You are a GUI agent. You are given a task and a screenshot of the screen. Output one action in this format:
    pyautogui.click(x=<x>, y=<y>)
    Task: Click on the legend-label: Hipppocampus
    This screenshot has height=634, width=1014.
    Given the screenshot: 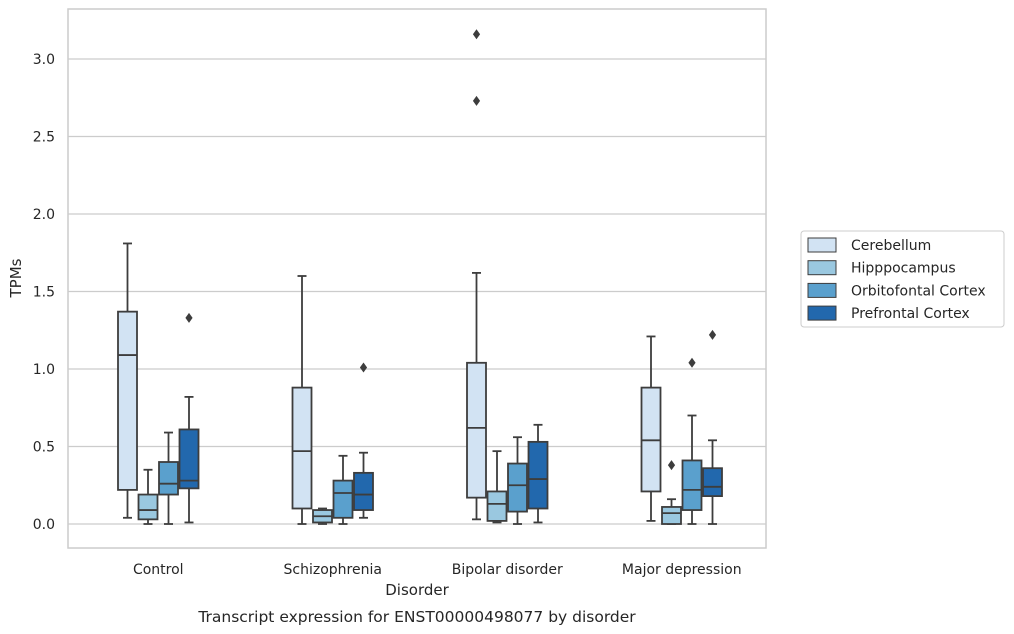 What is the action you would take?
    pyautogui.click(x=903, y=269)
    